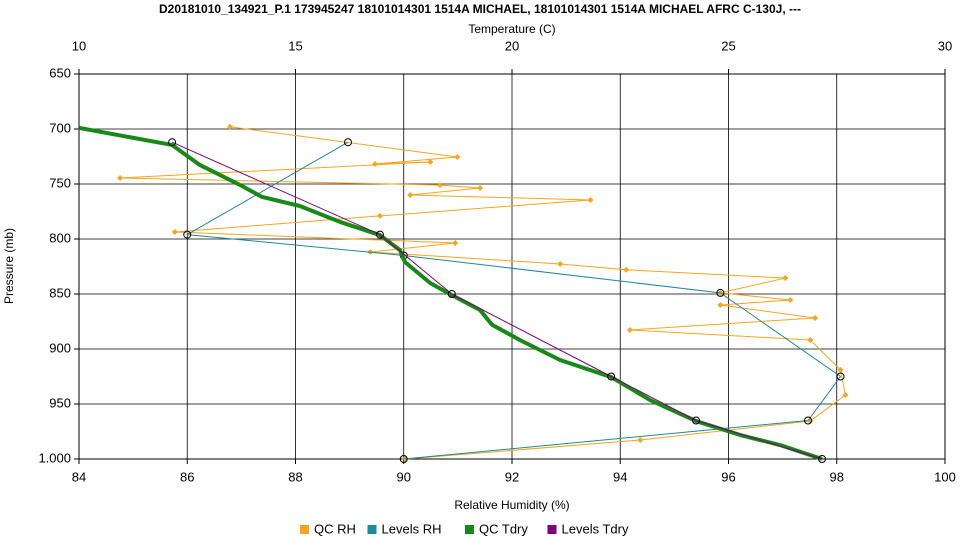  Describe the element at coordinates (187, 476) in the screenshot. I see `x-tick-label: 86` at that location.